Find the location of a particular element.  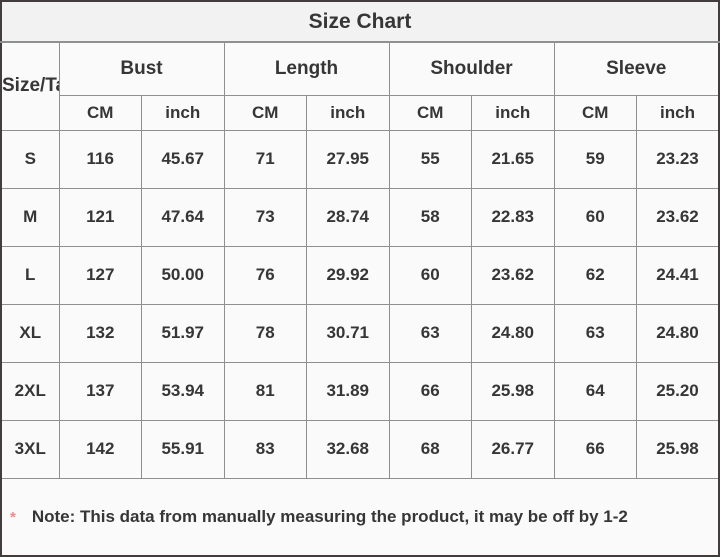

data-cell: 132 is located at coordinates (100, 333).